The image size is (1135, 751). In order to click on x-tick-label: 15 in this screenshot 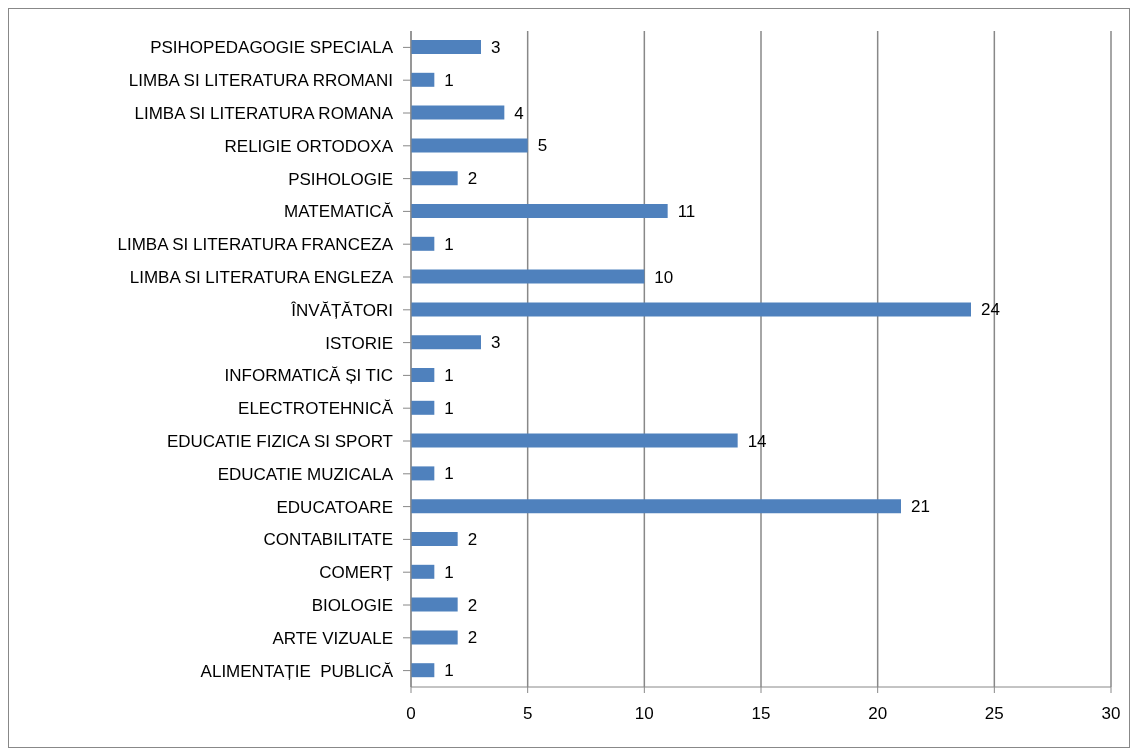, I will do `click(761, 714)`.